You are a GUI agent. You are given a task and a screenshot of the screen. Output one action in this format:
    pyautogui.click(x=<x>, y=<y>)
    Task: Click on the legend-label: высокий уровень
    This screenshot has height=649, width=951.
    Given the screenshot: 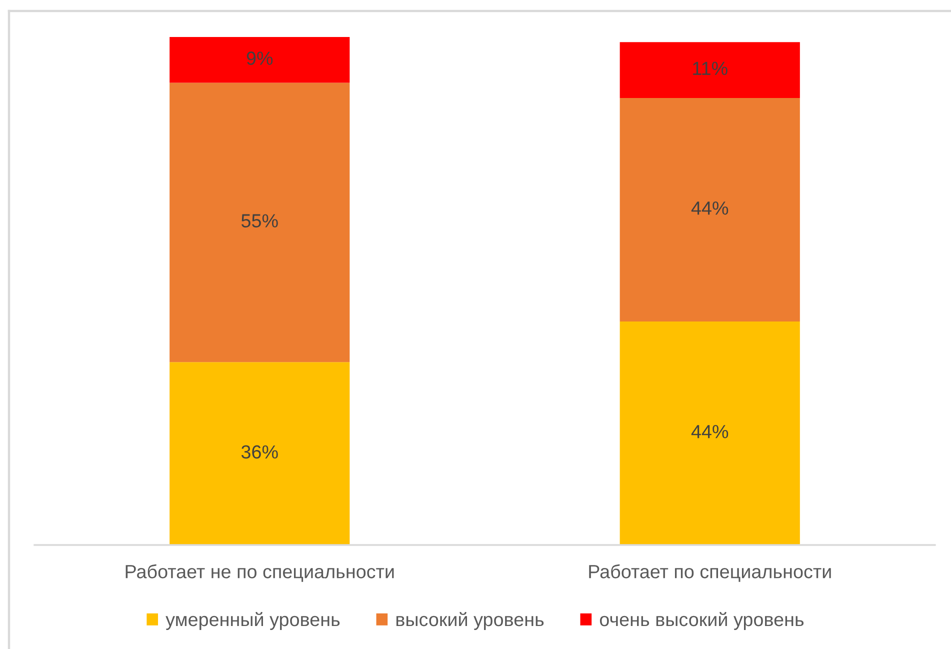 What is the action you would take?
    pyautogui.click(x=470, y=621)
    